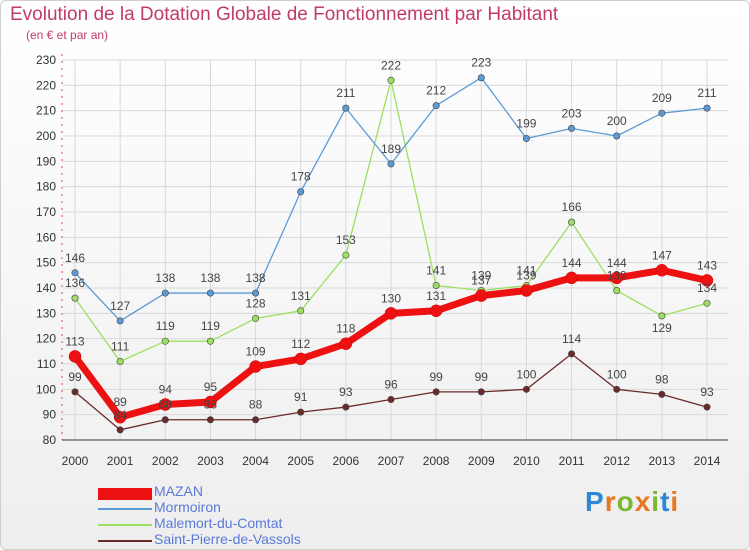 The height and width of the screenshot is (550, 750). What do you see at coordinates (46, 161) in the screenshot?
I see `y-tick-label: 190` at bounding box center [46, 161].